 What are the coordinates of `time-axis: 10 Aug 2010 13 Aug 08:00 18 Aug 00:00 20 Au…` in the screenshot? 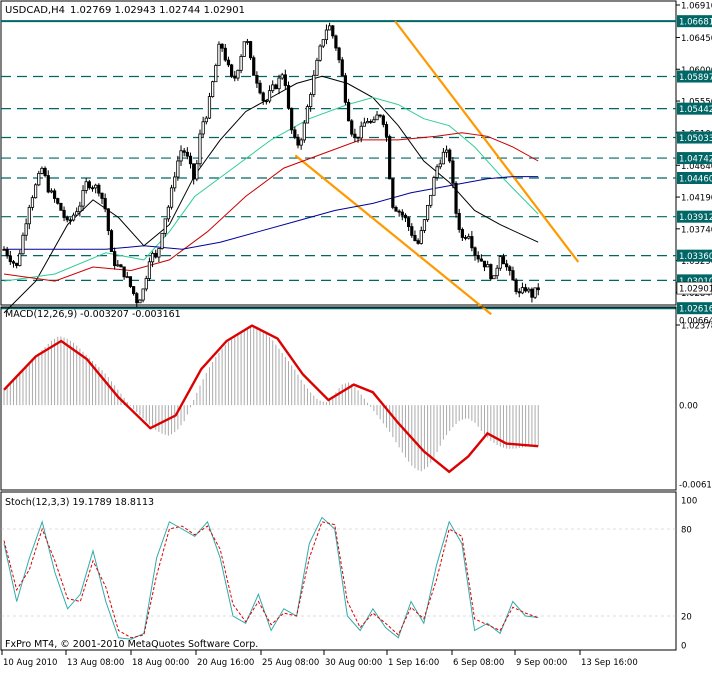 It's located at (319, 659).